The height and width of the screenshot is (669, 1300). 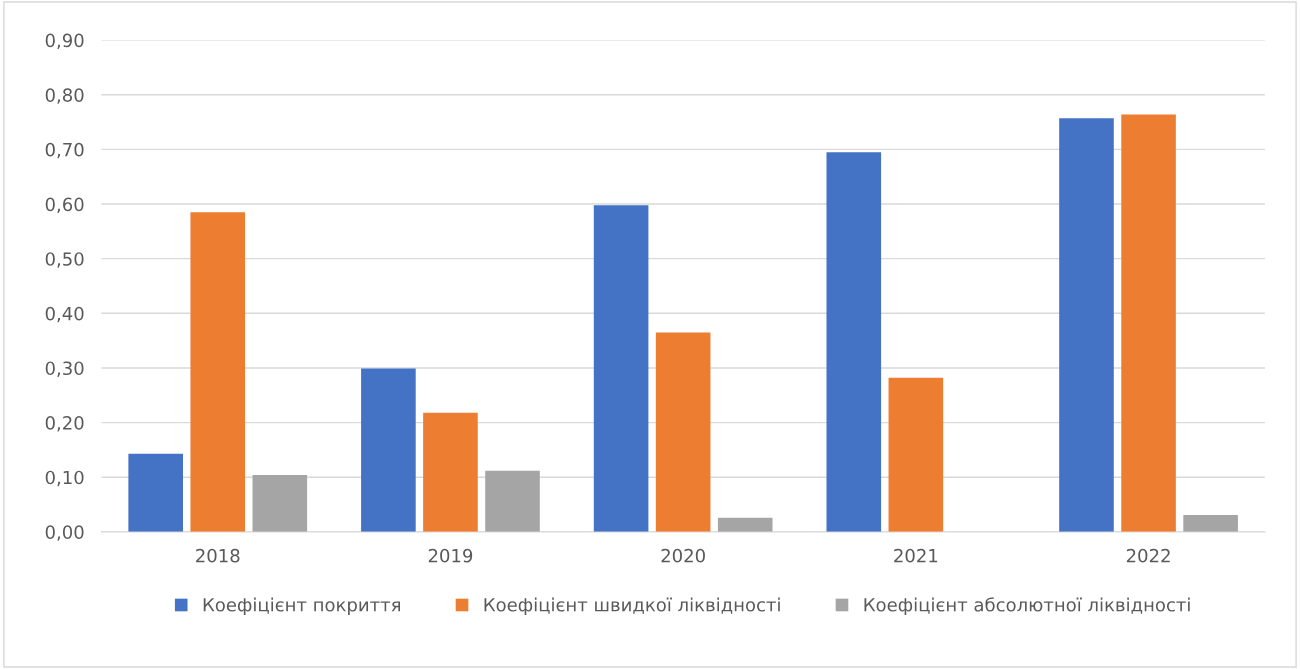 What do you see at coordinates (916, 555) in the screenshot?
I see `x-tick-label: 2021` at bounding box center [916, 555].